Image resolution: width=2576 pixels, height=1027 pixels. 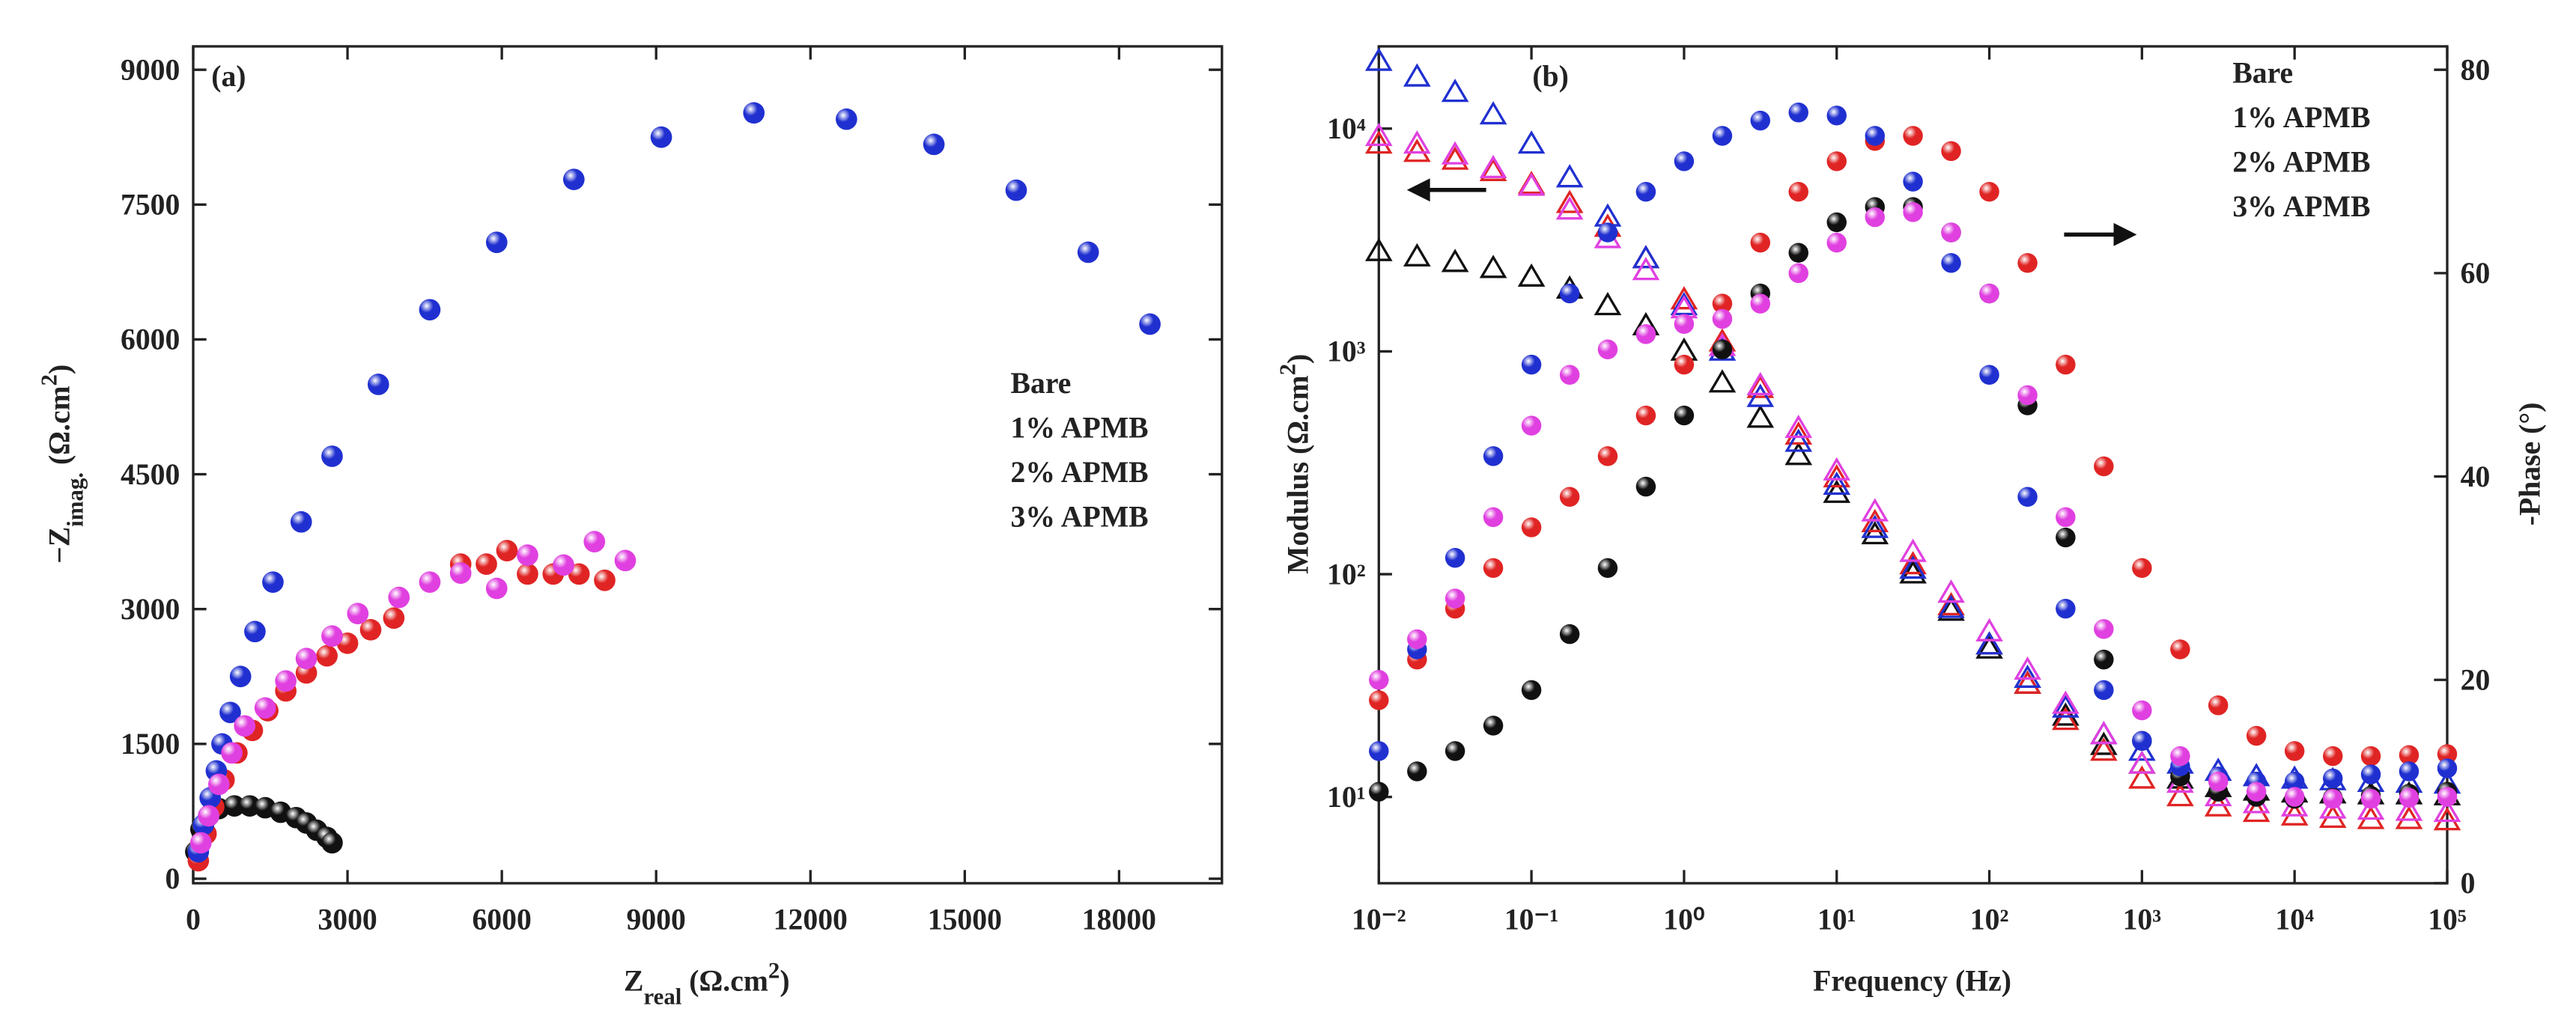 What do you see at coordinates (1294, 464) in the screenshot?
I see `y-axis-label: Modulus (Ω.cm2)` at bounding box center [1294, 464].